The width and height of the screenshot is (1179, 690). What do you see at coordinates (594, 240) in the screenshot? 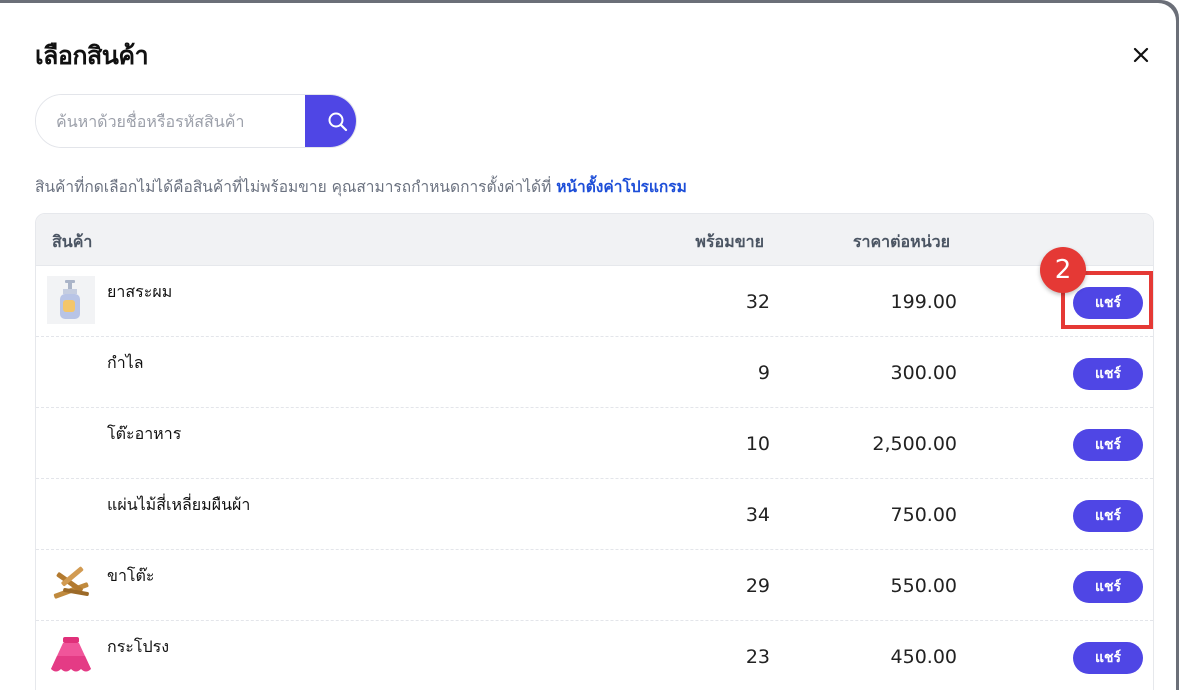
I see `table-header: สินค้า พร้อมขาย ราคาต่อหน่วย` at bounding box center [594, 240].